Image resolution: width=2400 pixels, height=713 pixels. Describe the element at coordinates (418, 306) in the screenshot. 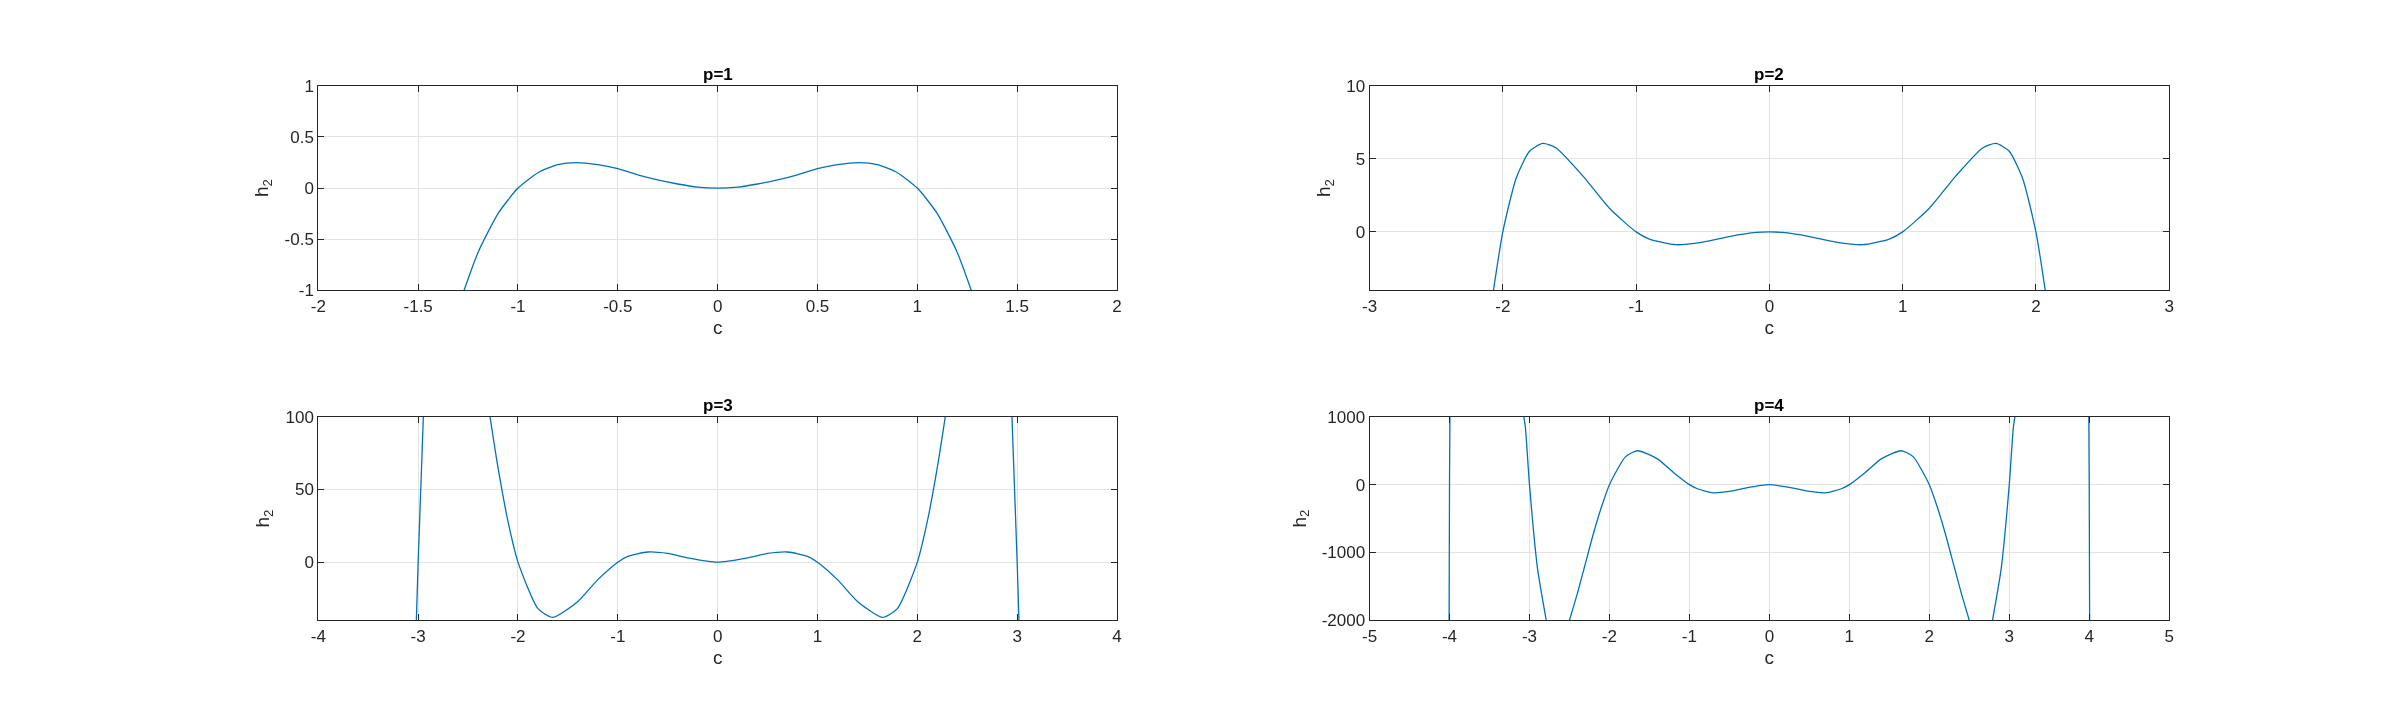

I see `x-tick-label: -1.5` at that location.